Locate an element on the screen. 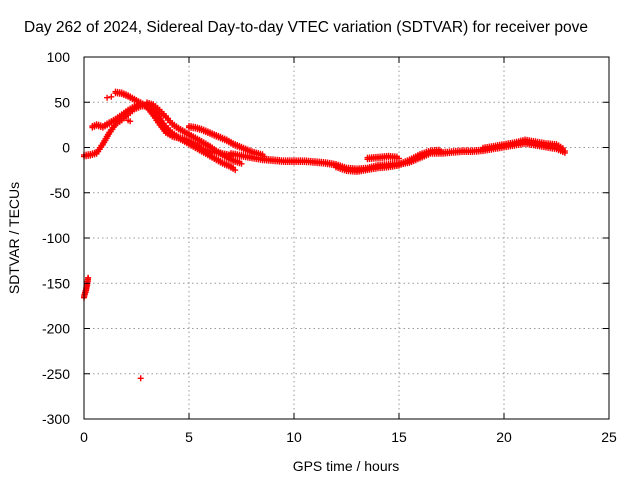 The image size is (640, 480). x-tick-label: 25 is located at coordinates (609, 437).